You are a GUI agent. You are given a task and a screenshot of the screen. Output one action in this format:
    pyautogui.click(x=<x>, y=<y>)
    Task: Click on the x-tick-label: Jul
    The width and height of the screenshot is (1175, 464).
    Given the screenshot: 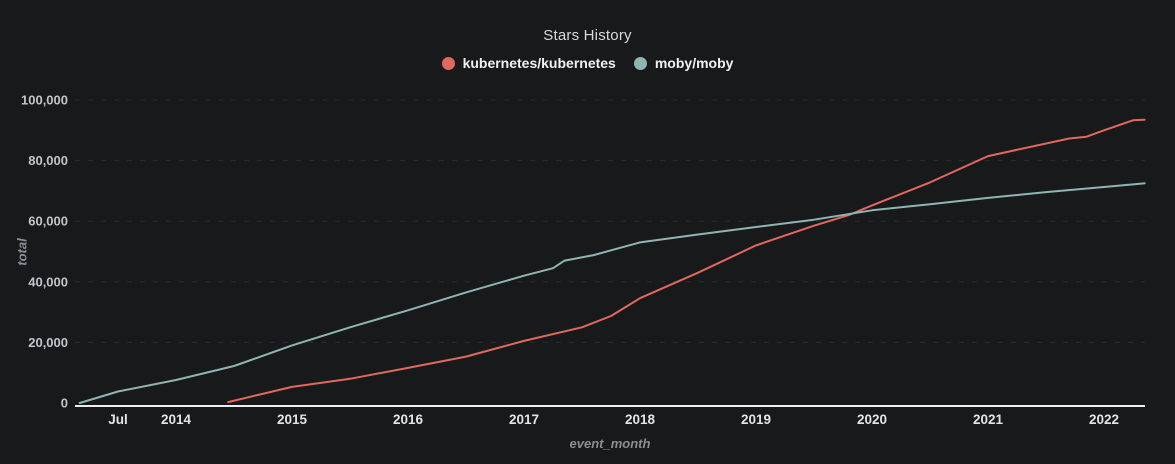 What is the action you would take?
    pyautogui.click(x=118, y=419)
    